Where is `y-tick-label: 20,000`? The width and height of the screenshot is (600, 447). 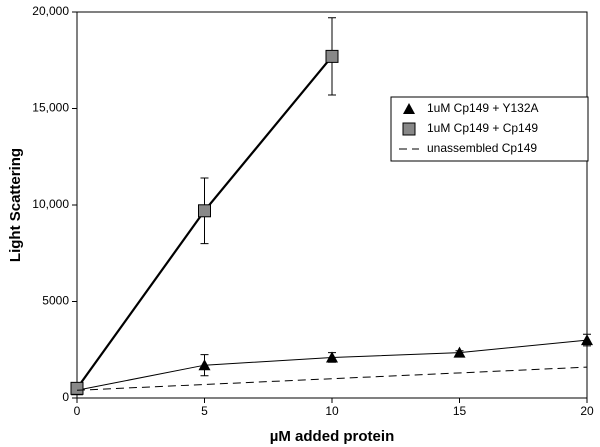 y-tick-label: 20,000 is located at coordinates (50, 11).